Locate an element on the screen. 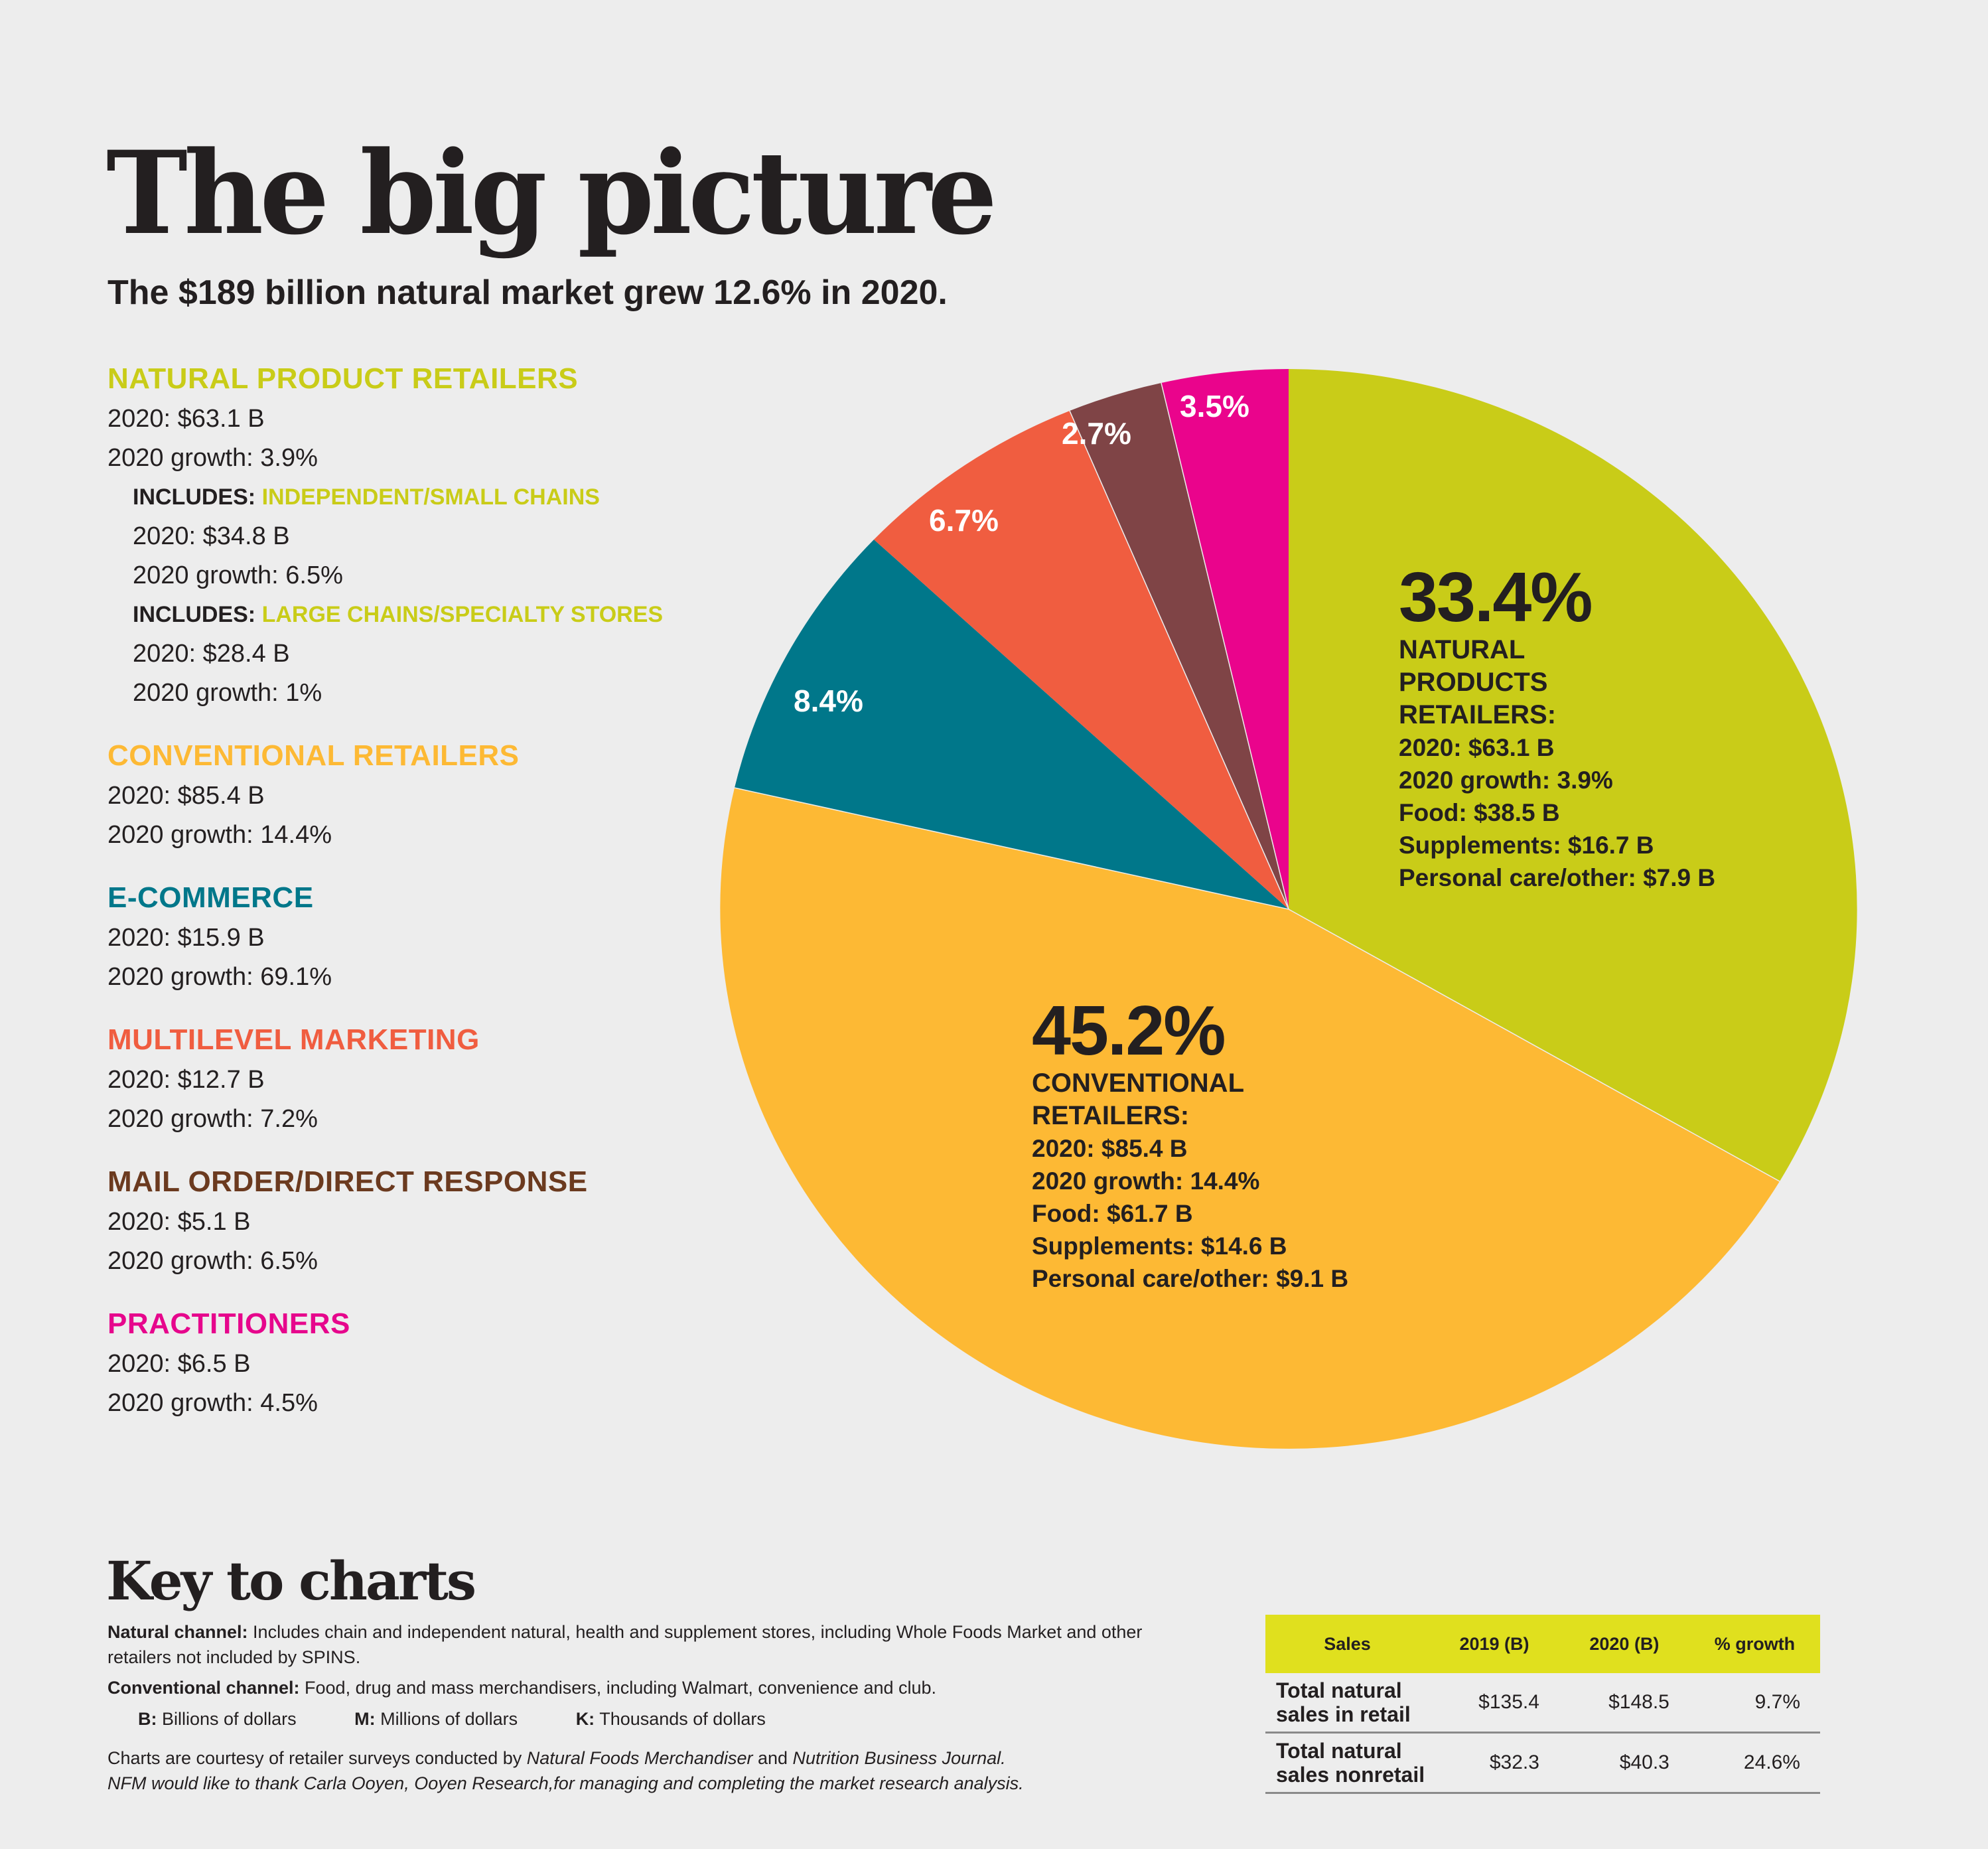 This screenshot has height=1849, width=1988. cell-2019: $32.3 is located at coordinates (1494, 1763).